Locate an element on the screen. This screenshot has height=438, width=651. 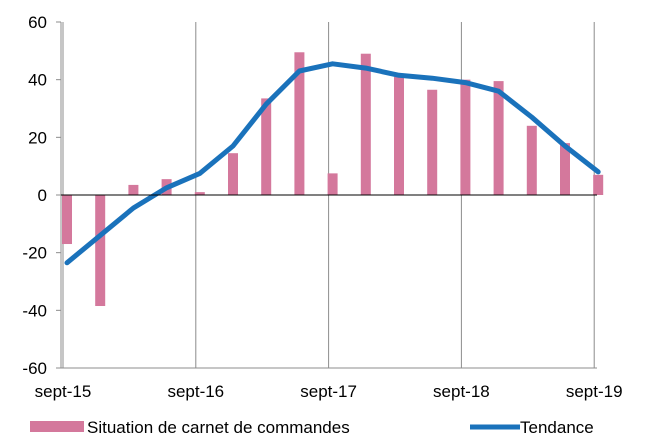
y-tick-label: -60 is located at coordinates (34, 368).